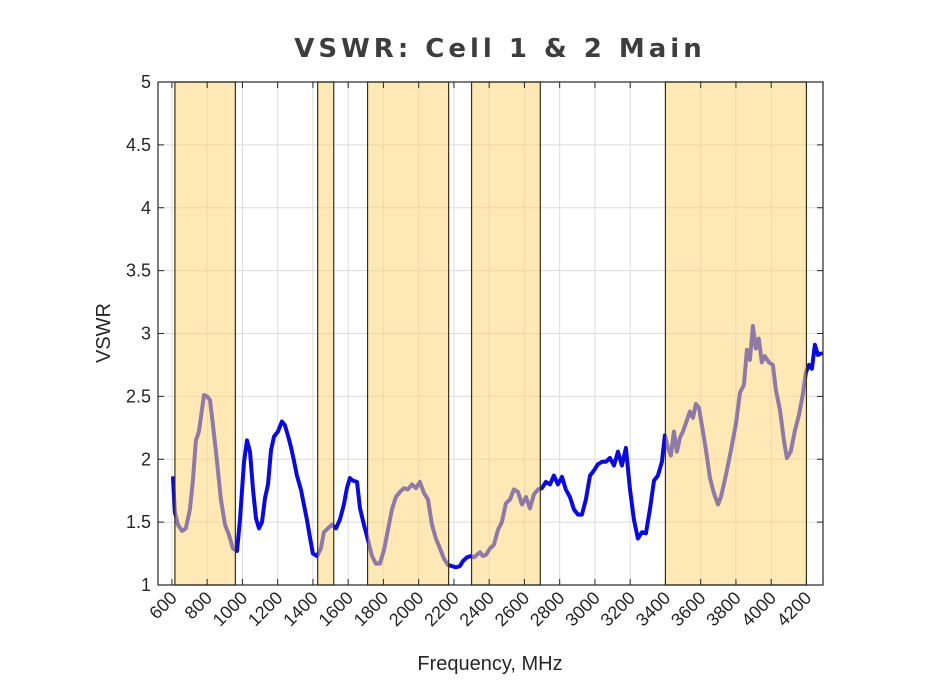 The width and height of the screenshot is (933, 700). Describe the element at coordinates (138, 522) in the screenshot. I see `y-tick-label: 1.5` at that location.